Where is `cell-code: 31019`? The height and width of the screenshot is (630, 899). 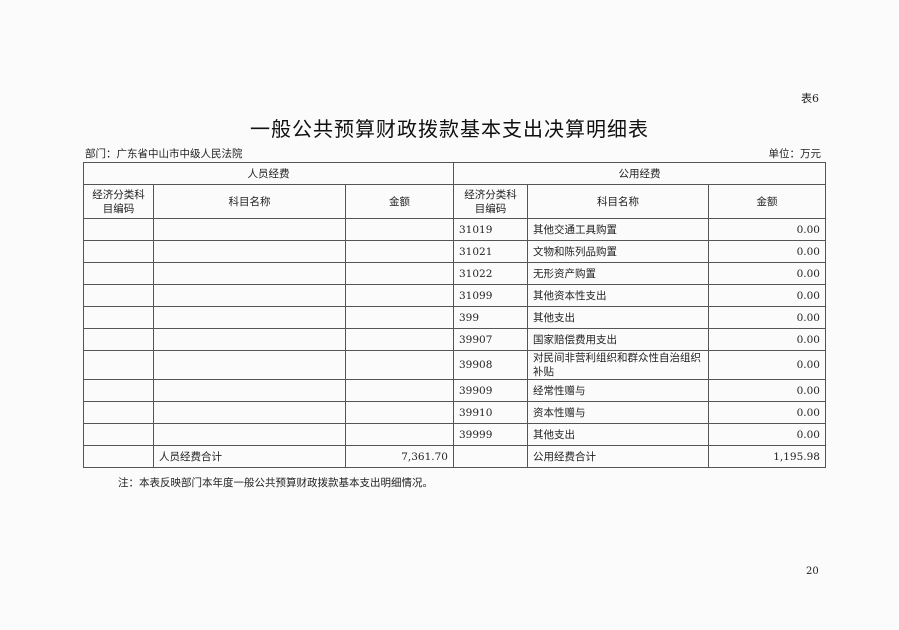 cell-code: 31019 is located at coordinates (490, 229).